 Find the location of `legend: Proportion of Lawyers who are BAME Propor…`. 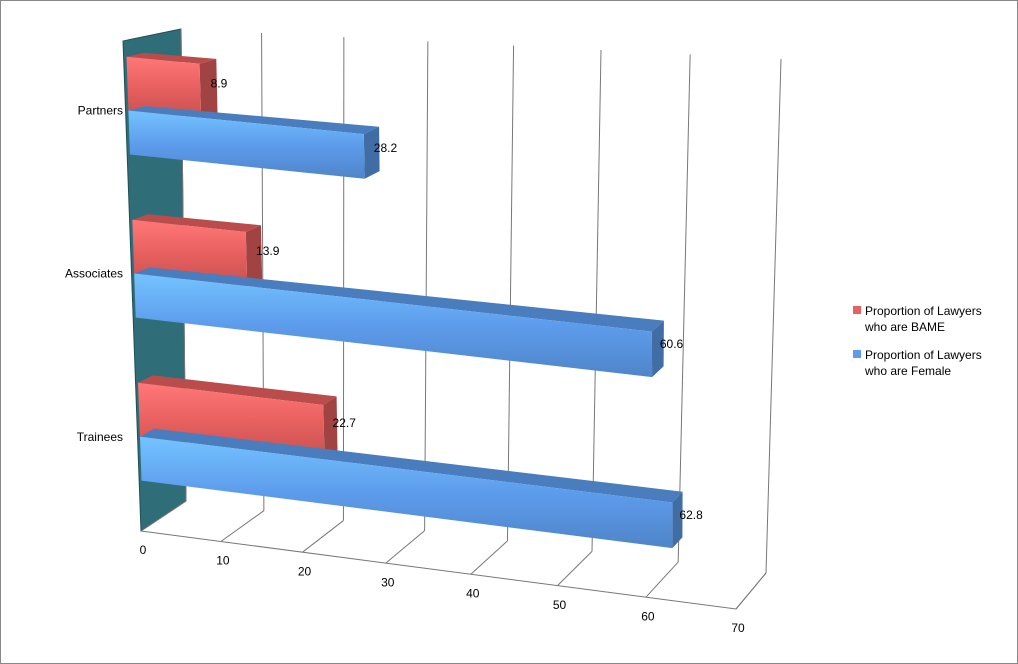

legend: Proportion of Lawyers who are BAME Propor… is located at coordinates (925, 347).